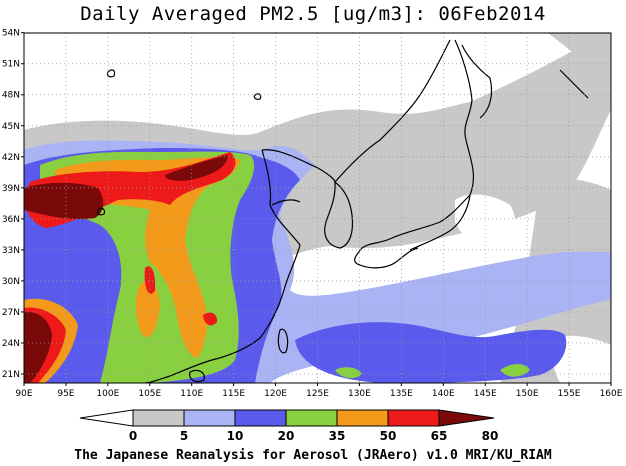  What do you see at coordinates (38, 347) in the screenshot?
I see `field-80-plus-sw` at bounding box center [38, 347].